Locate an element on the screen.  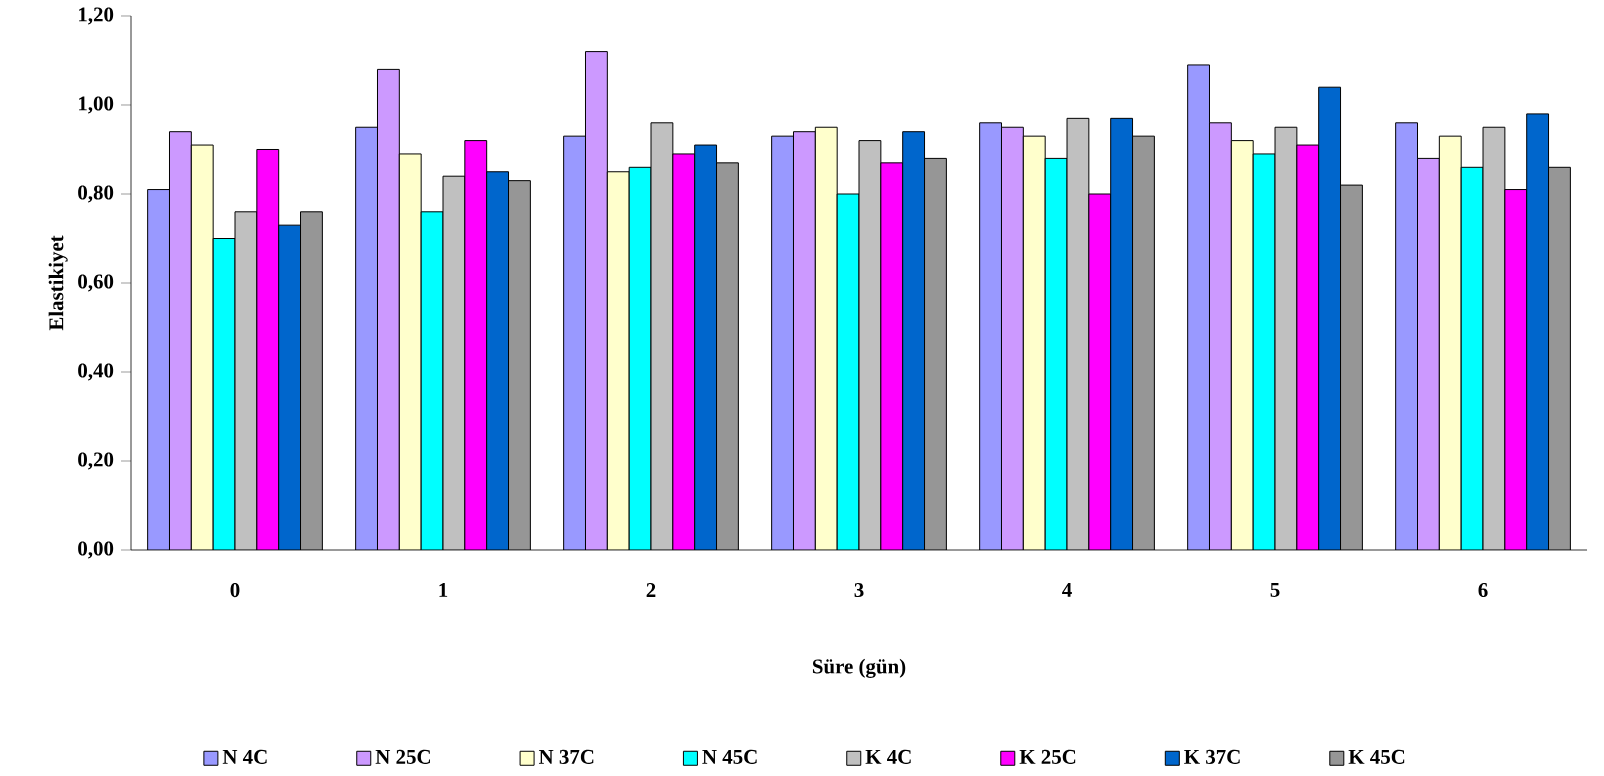
legend-label: K 37C is located at coordinates (1212, 756).